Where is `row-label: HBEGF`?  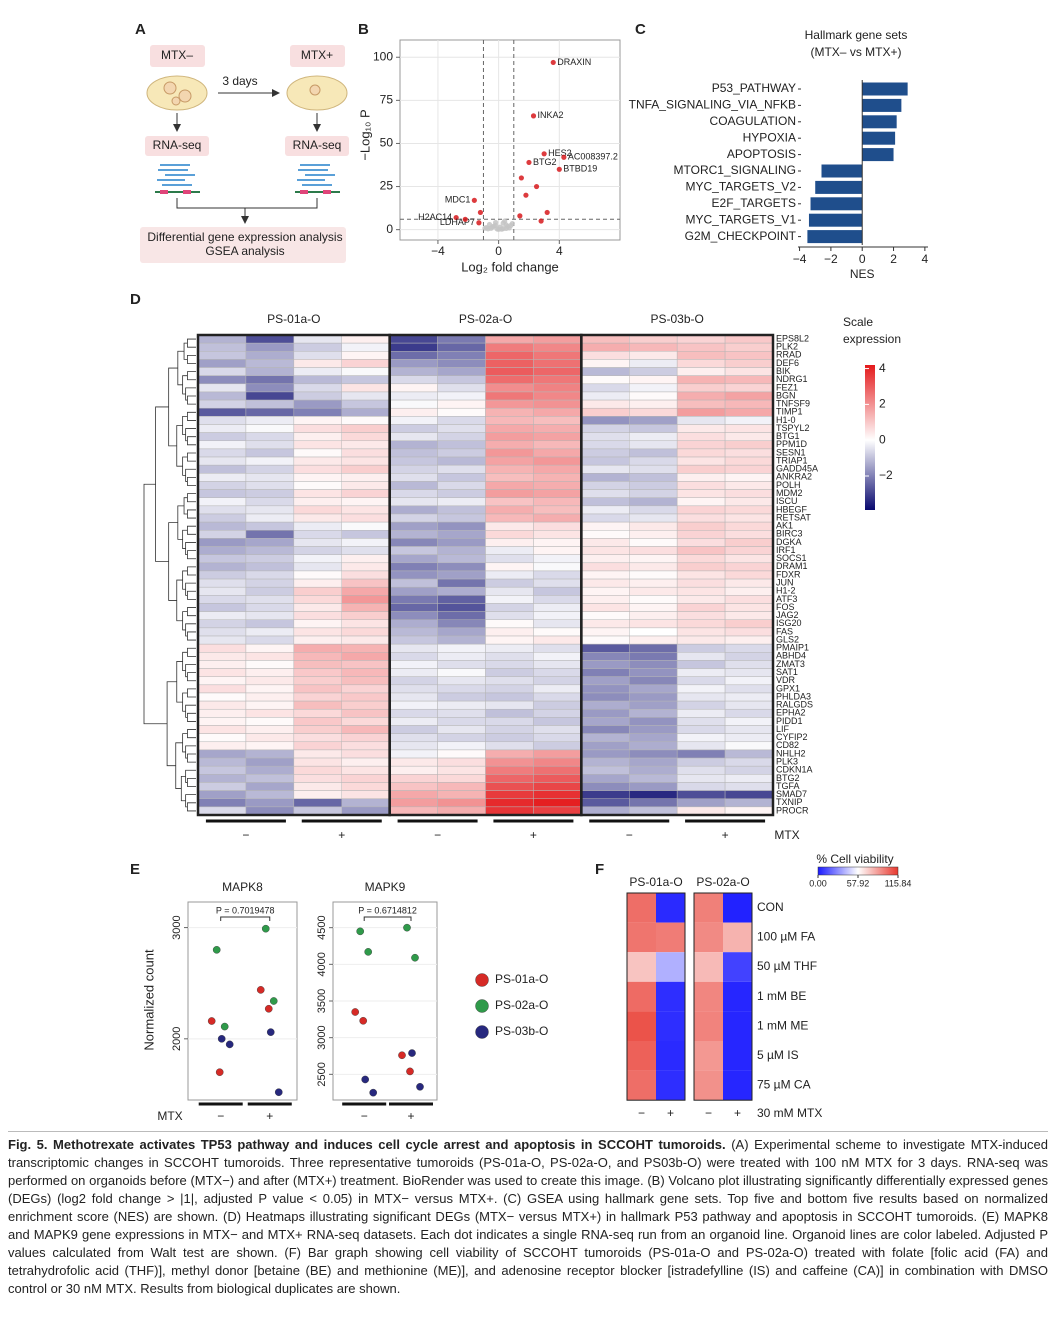
row-label: HBEGF is located at coordinates (792, 509).